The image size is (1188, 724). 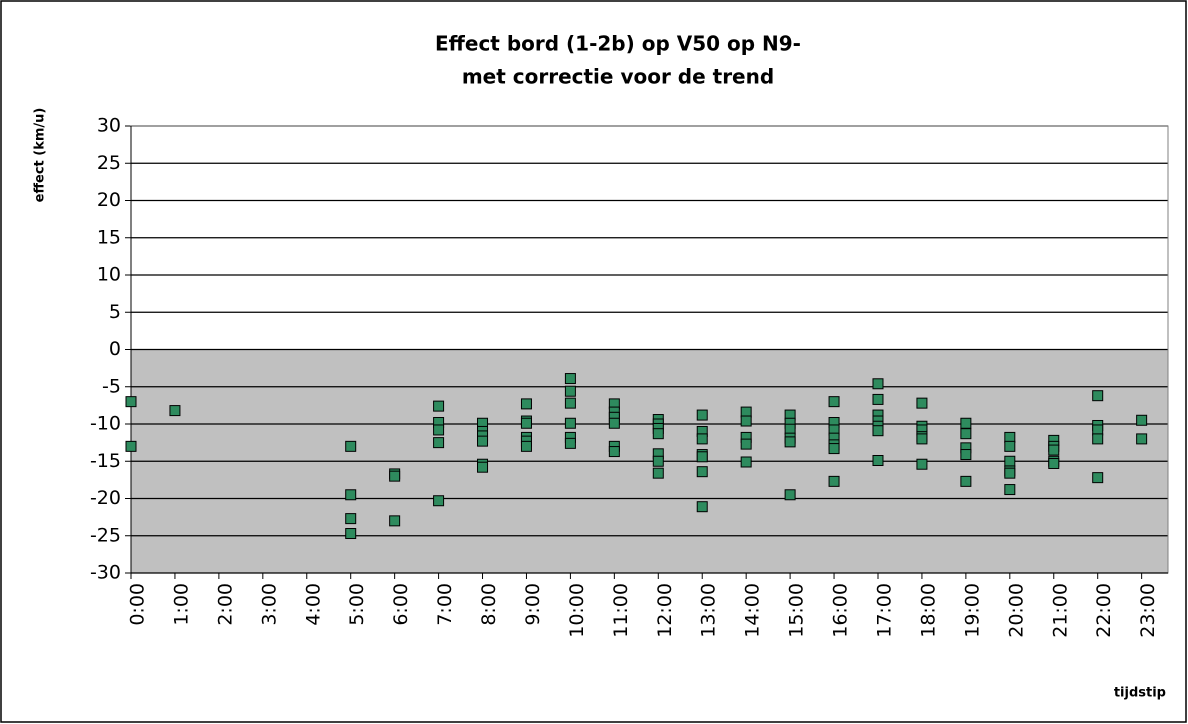 What do you see at coordinates (109, 126) in the screenshot?
I see `y-tick-label: 30` at bounding box center [109, 126].